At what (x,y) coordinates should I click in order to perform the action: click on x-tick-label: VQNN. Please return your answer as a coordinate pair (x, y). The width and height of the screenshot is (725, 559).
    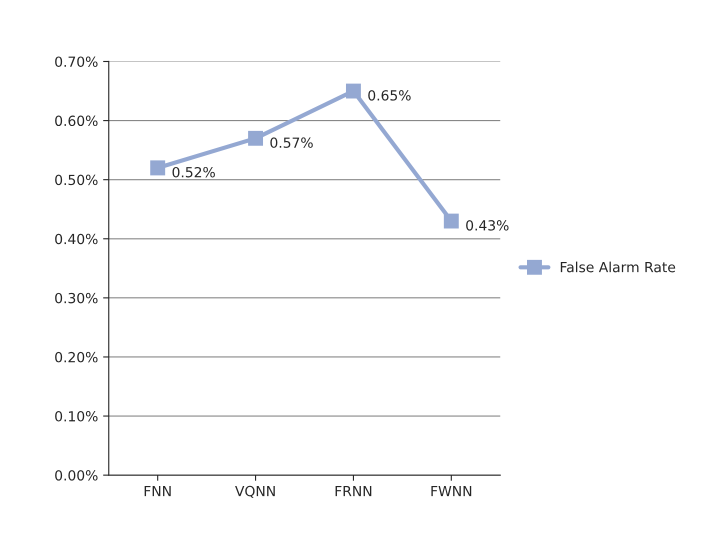
    Looking at the image, I should click on (255, 492).